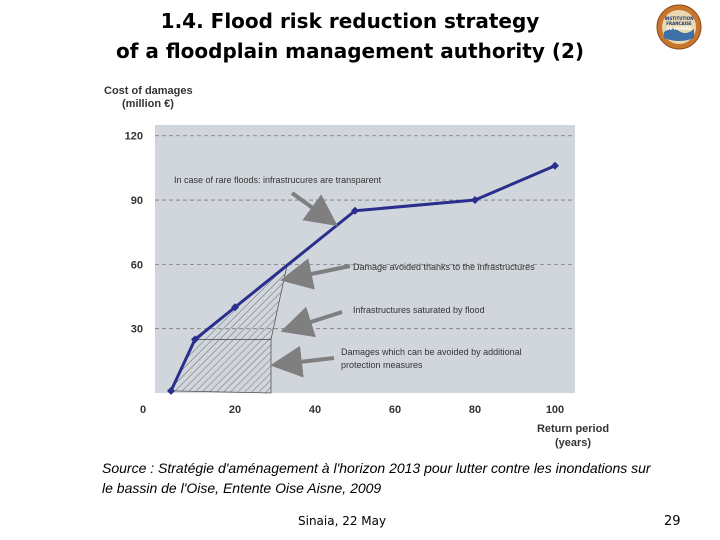  What do you see at coordinates (143, 410) in the screenshot?
I see `x-tick-label-0: 0` at bounding box center [143, 410].